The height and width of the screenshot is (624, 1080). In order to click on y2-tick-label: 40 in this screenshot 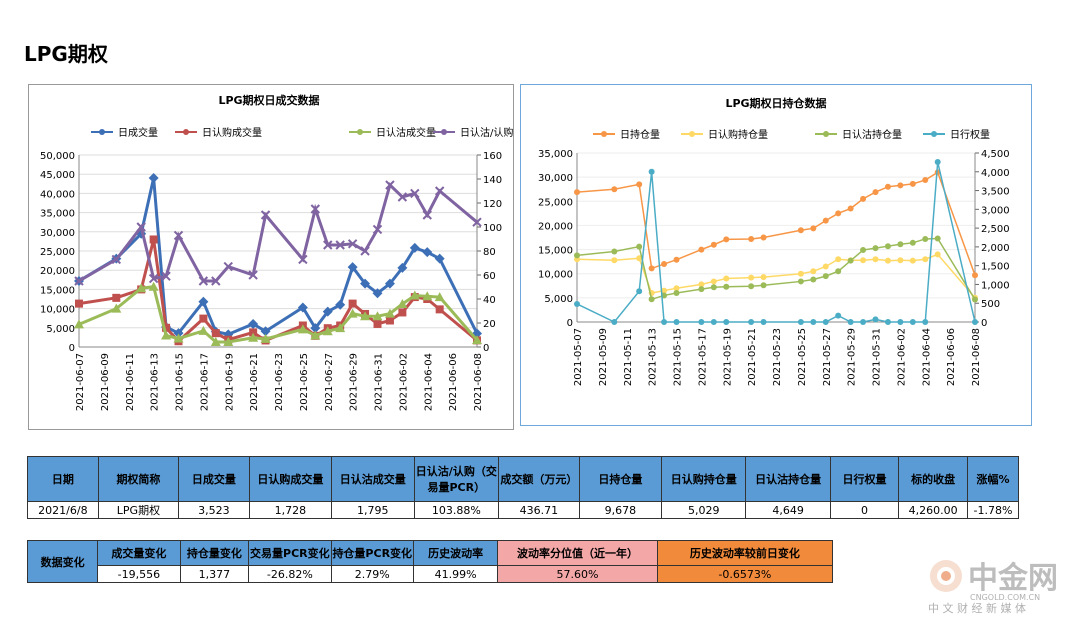, I will do `click(489, 300)`.